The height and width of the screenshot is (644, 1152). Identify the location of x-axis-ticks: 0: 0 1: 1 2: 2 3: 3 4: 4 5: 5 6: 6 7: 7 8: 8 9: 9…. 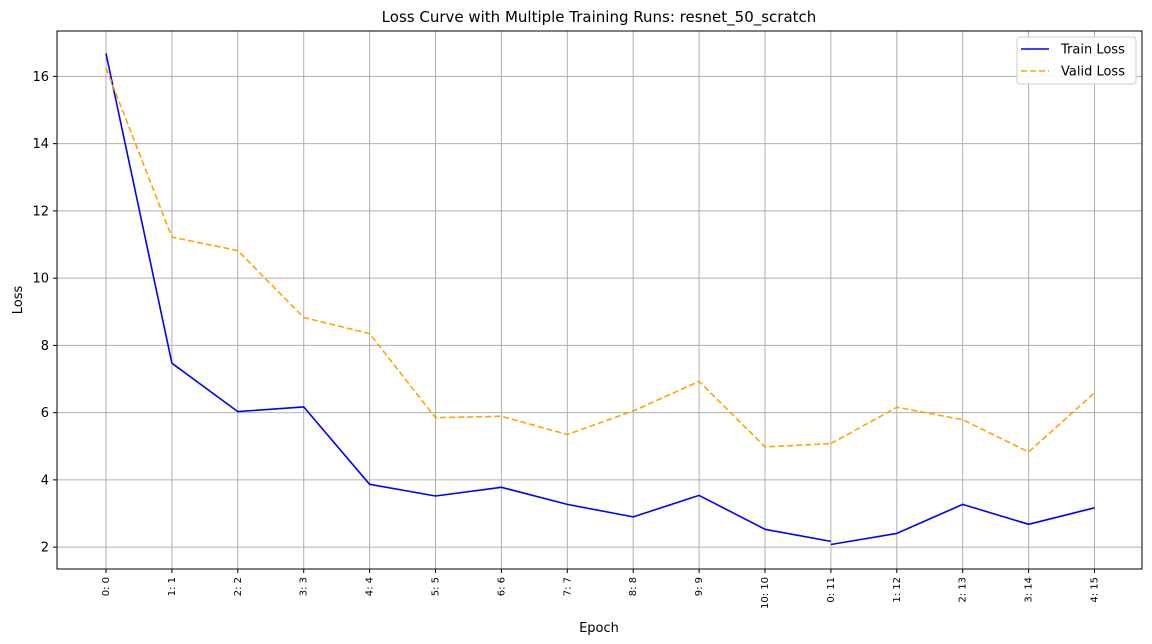
(601, 589).